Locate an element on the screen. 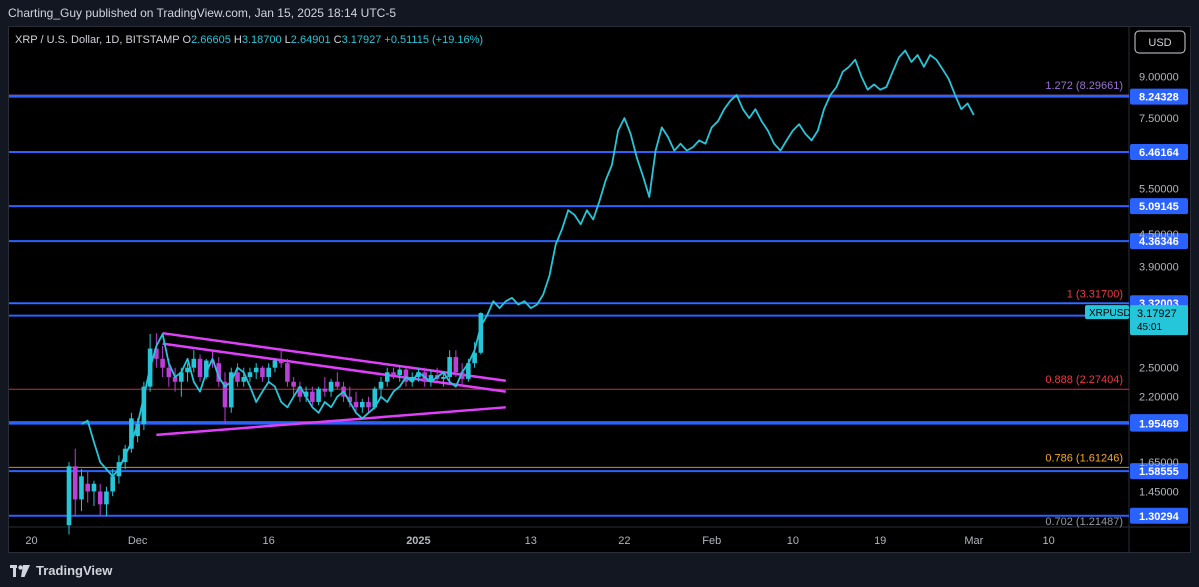 This screenshot has width=1199, height=587. fib-label: 0.888 (2.27404) is located at coordinates (1084, 380).